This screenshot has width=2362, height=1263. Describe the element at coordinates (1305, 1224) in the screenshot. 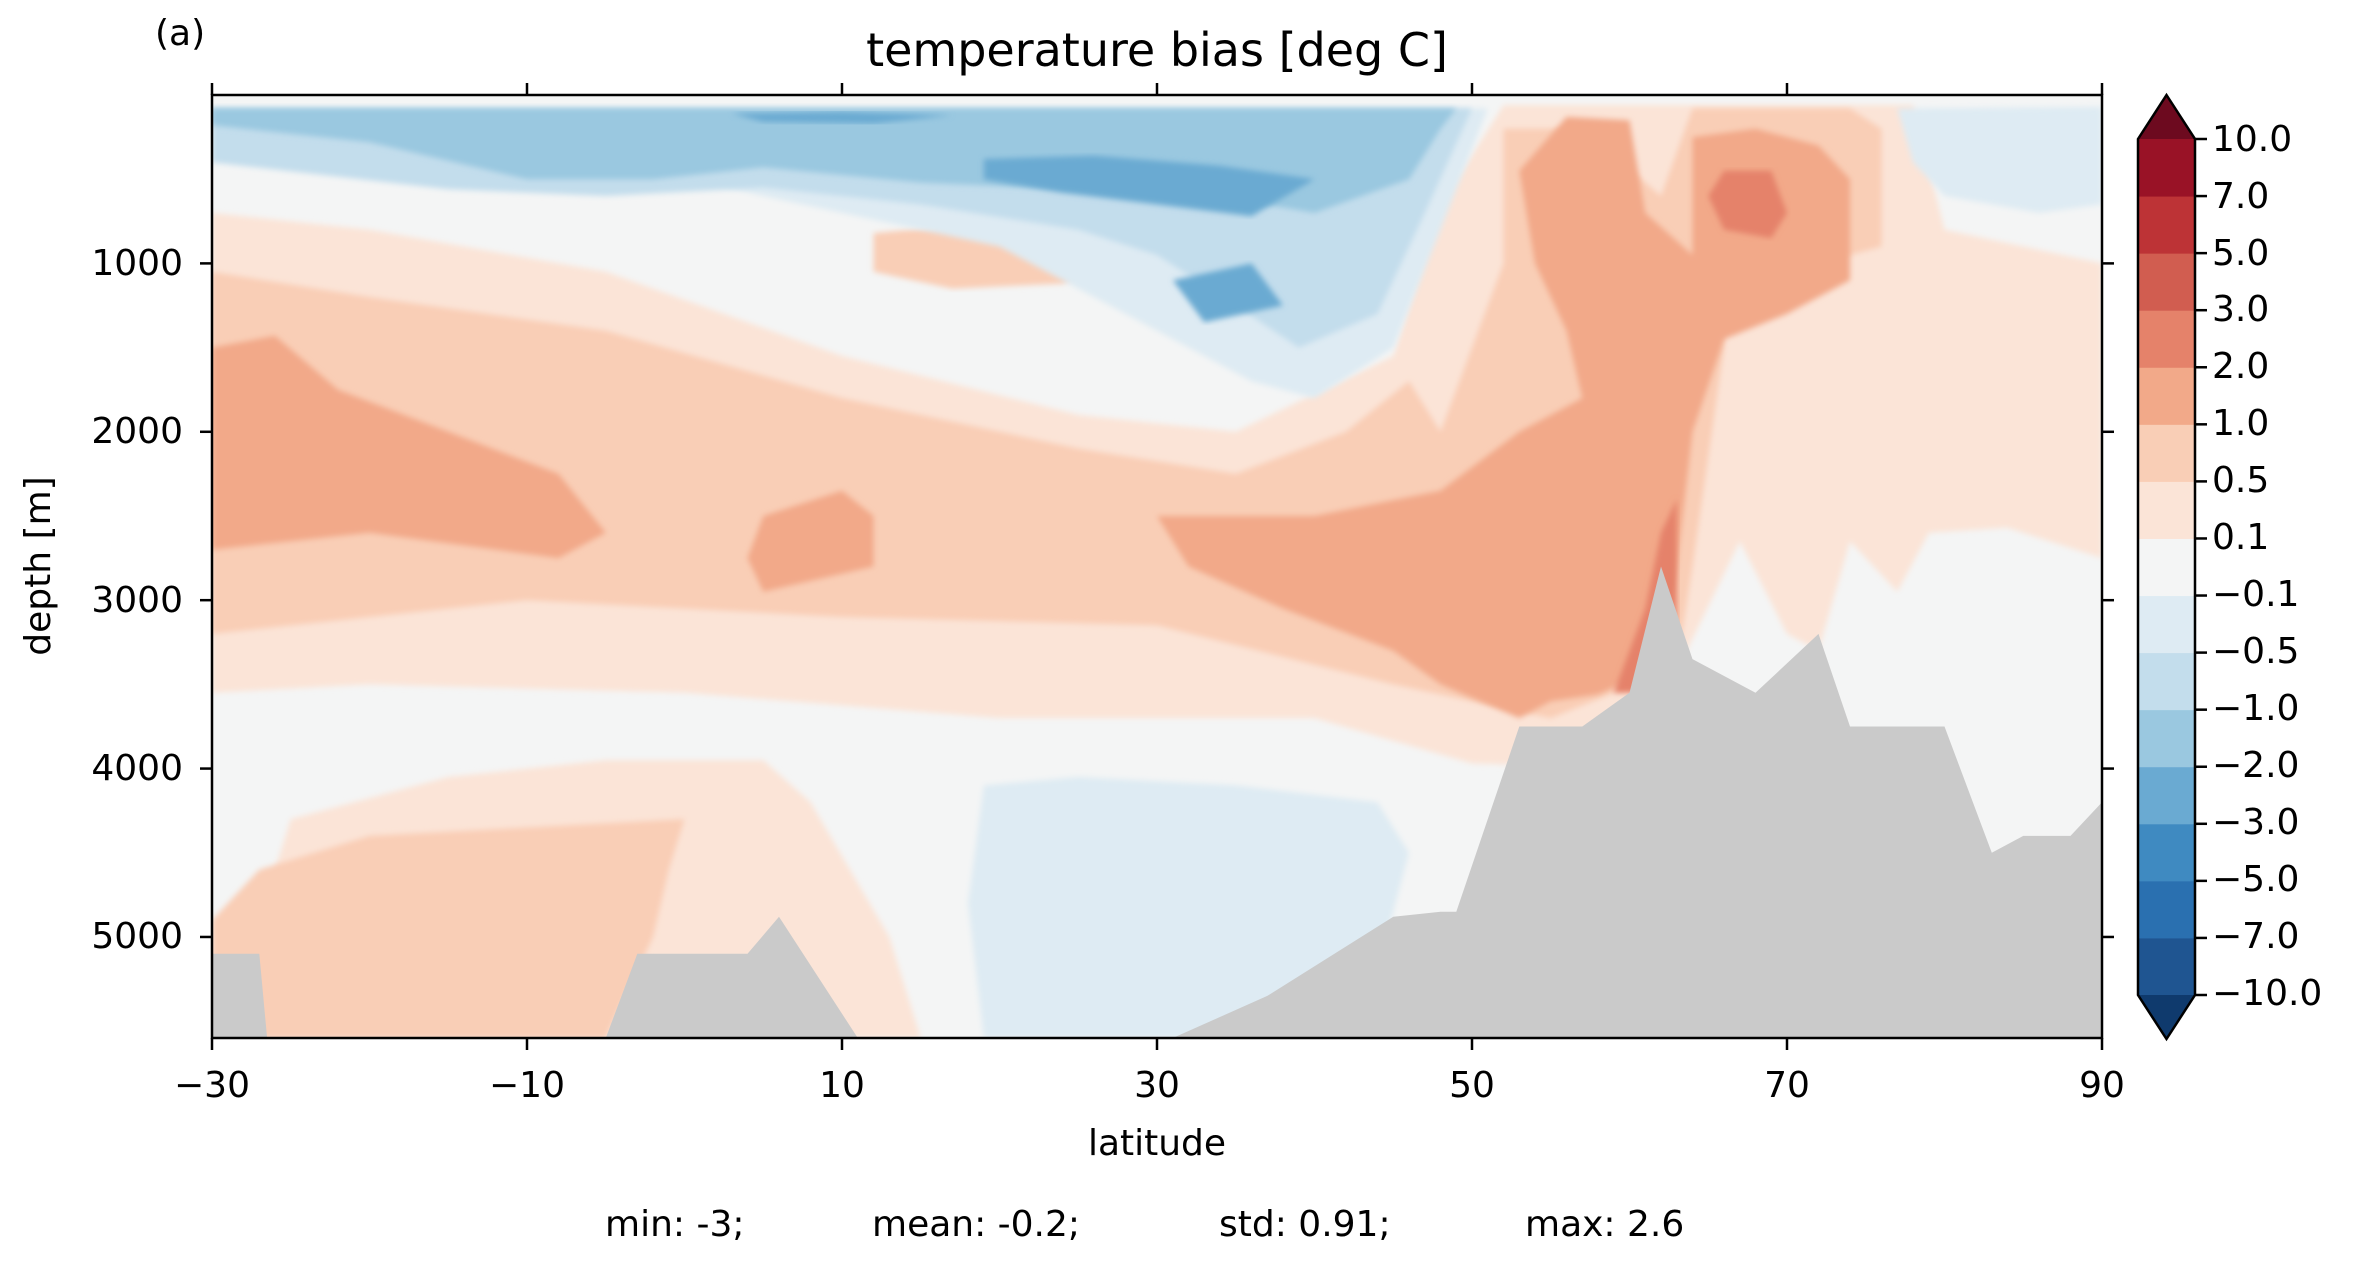

I see `stat-std: std: 0.91;` at that location.